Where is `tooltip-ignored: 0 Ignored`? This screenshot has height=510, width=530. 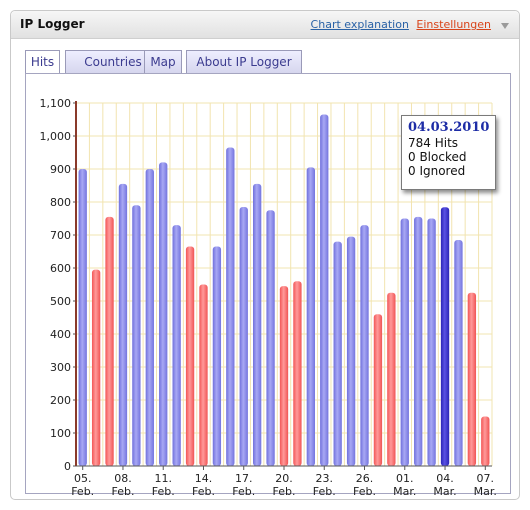
tooltip-ignored: 0 Ignored is located at coordinates (437, 171).